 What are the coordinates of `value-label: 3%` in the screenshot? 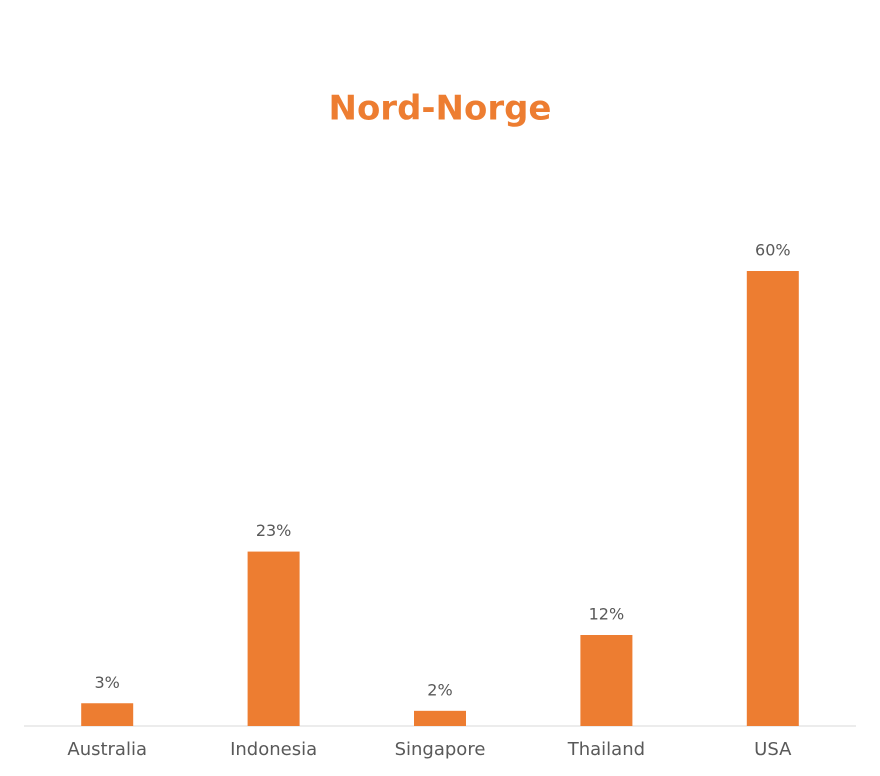 It's located at (107, 682).